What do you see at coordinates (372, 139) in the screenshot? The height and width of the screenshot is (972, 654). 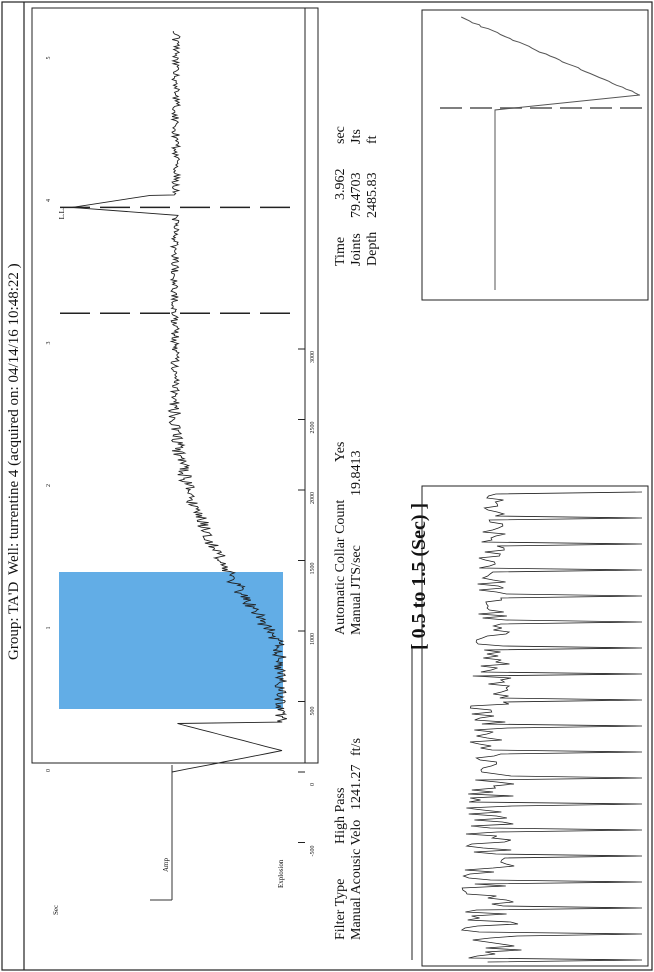 I see `depth-unit: ft` at bounding box center [372, 139].